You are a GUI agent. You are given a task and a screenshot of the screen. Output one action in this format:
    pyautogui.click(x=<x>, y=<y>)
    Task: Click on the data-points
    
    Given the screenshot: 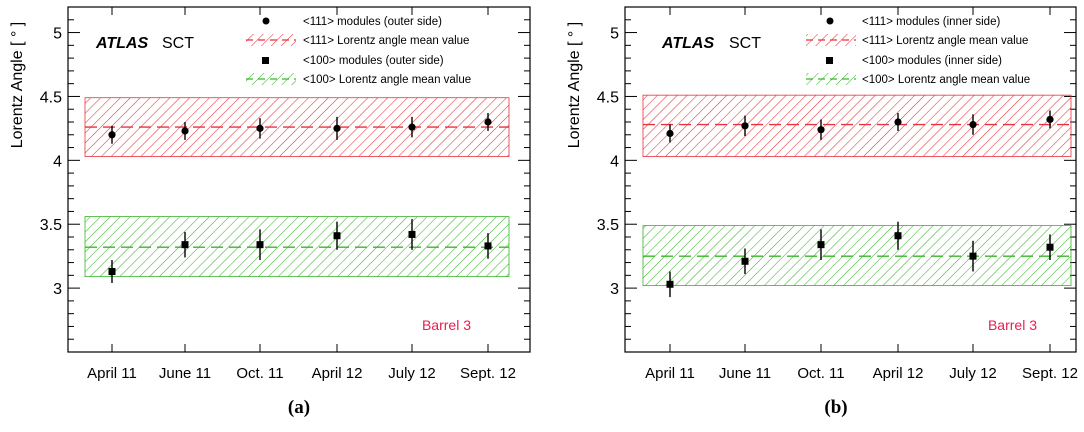 What is the action you would take?
    pyautogui.click(x=300, y=198)
    